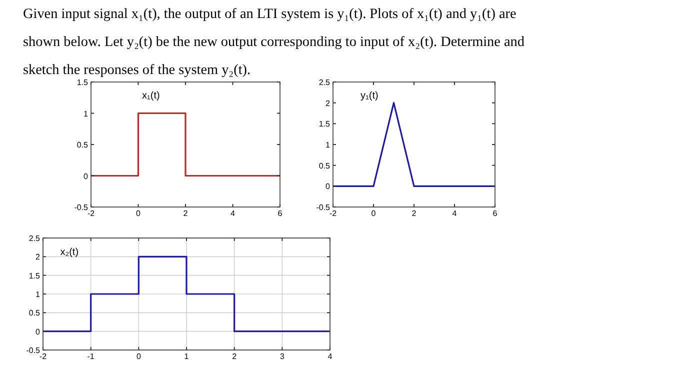 The image size is (700, 380). What do you see at coordinates (282, 356) in the screenshot?
I see `x-tick-label: 3` at bounding box center [282, 356].